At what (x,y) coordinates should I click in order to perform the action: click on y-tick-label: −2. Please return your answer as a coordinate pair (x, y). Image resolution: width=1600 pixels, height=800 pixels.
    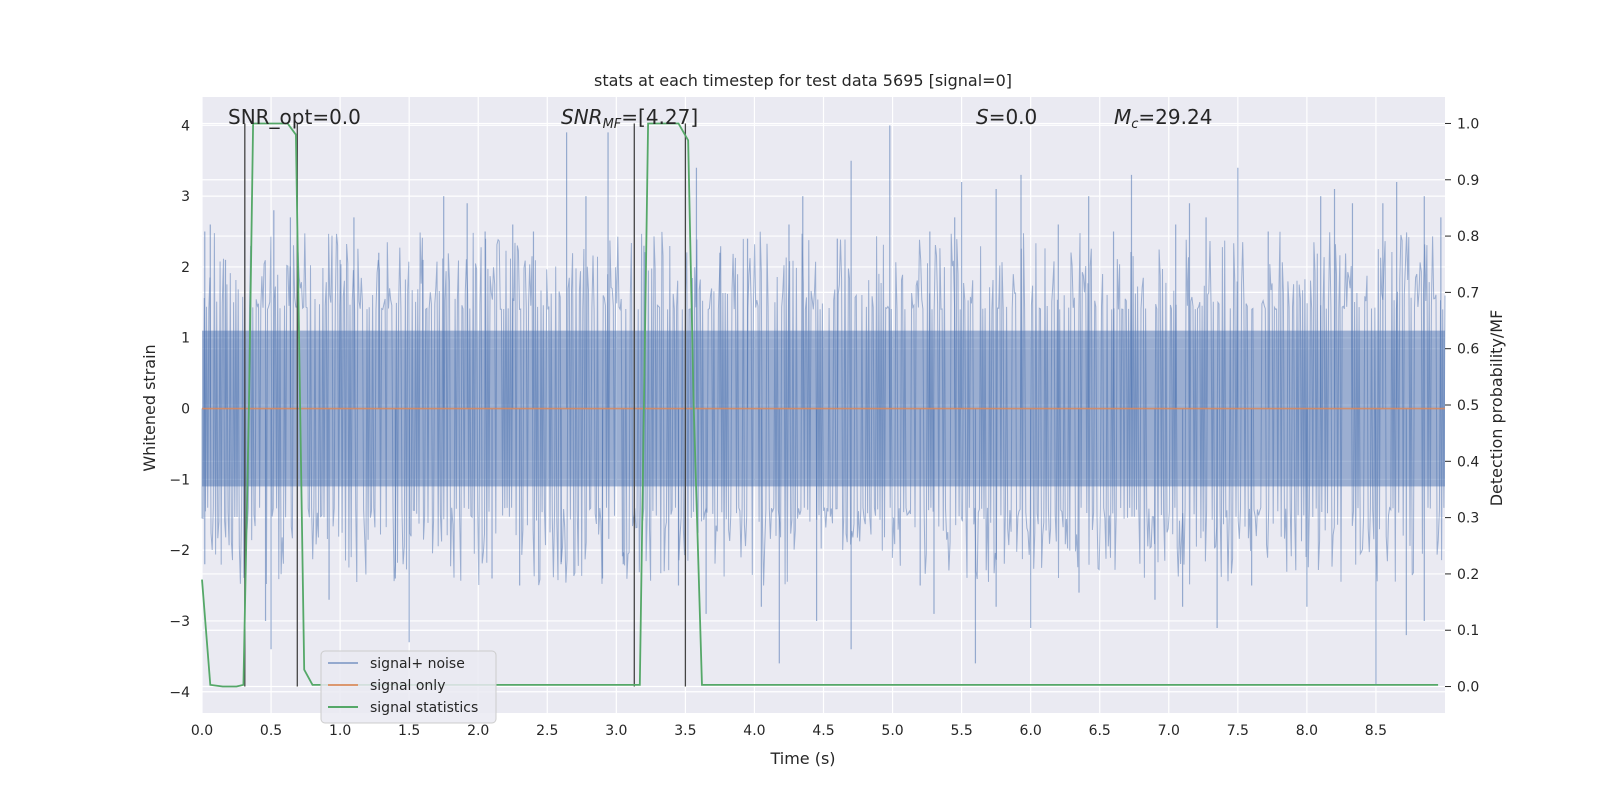
    Looking at the image, I should click on (179, 551).